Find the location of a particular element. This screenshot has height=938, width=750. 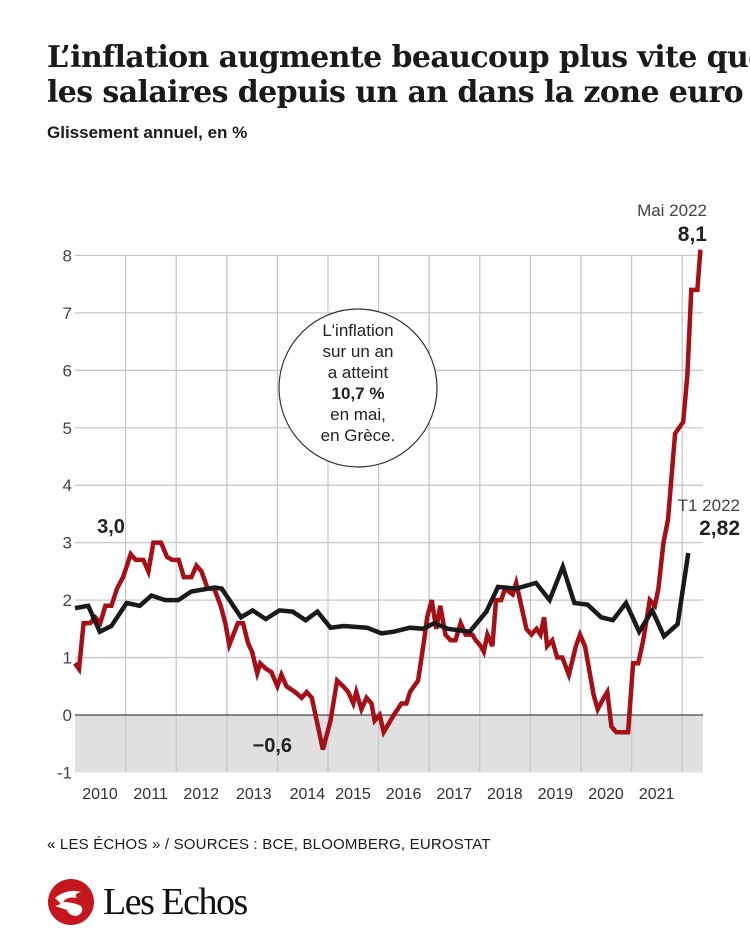

callout-text: a atteint is located at coordinates (358, 372).